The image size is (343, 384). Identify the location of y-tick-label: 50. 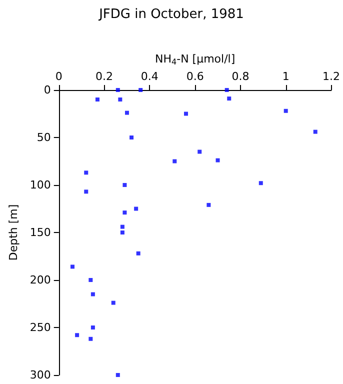
(43, 137).